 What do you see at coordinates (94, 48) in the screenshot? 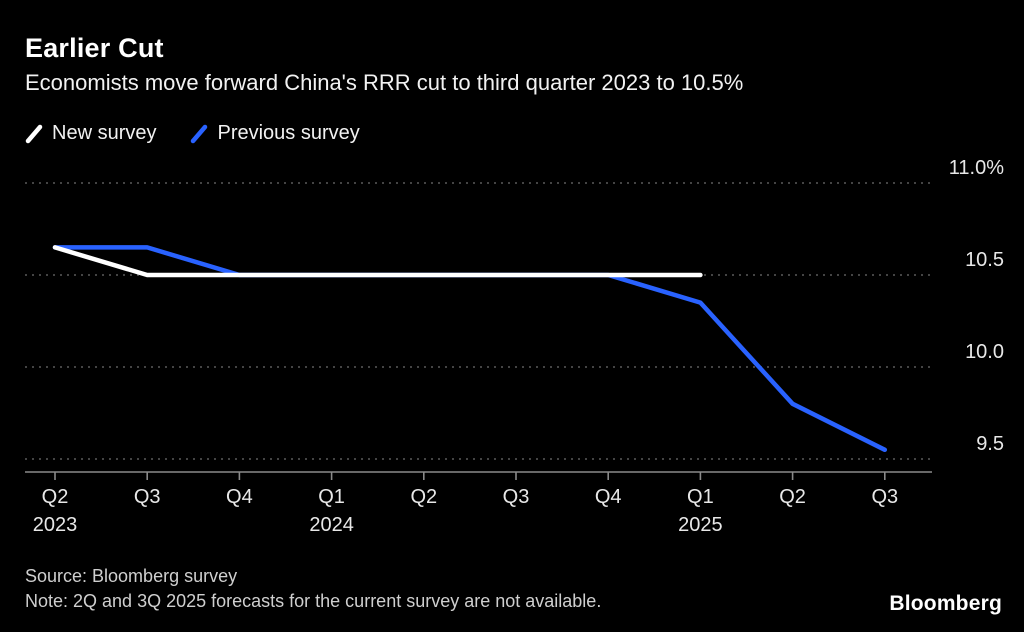
I see `chart-title: Earlier Cut` at bounding box center [94, 48].